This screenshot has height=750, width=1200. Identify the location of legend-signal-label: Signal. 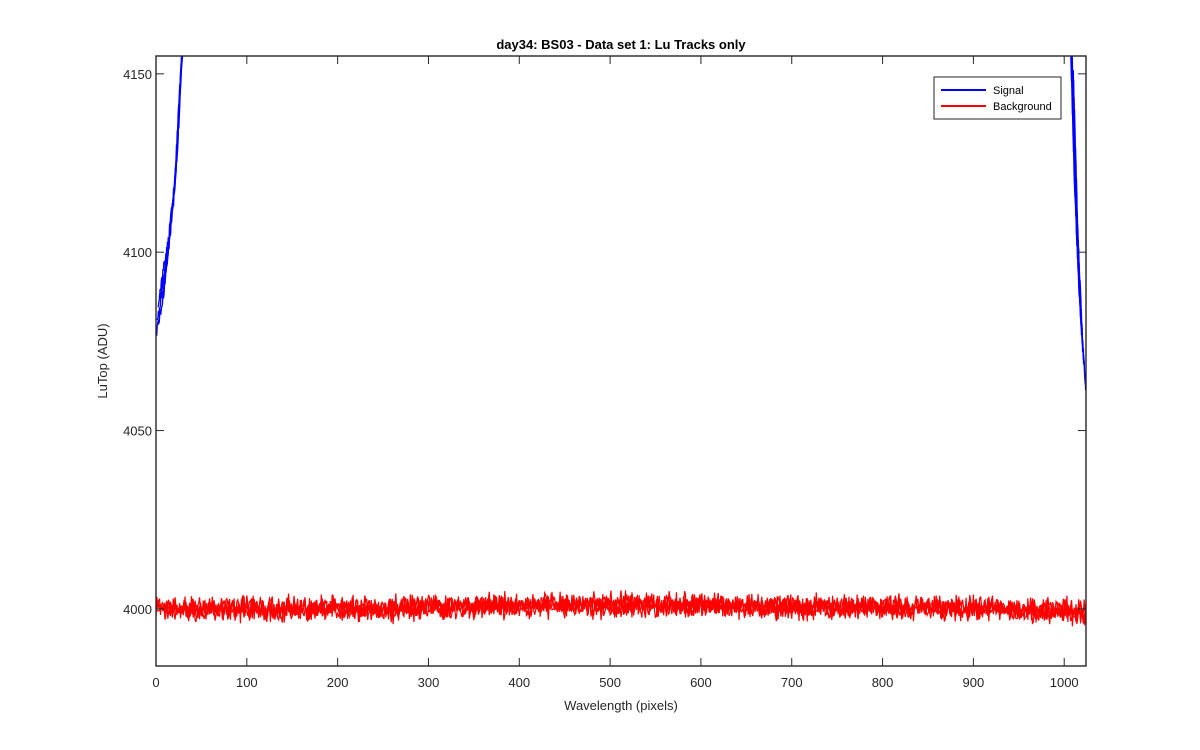
(1008, 91).